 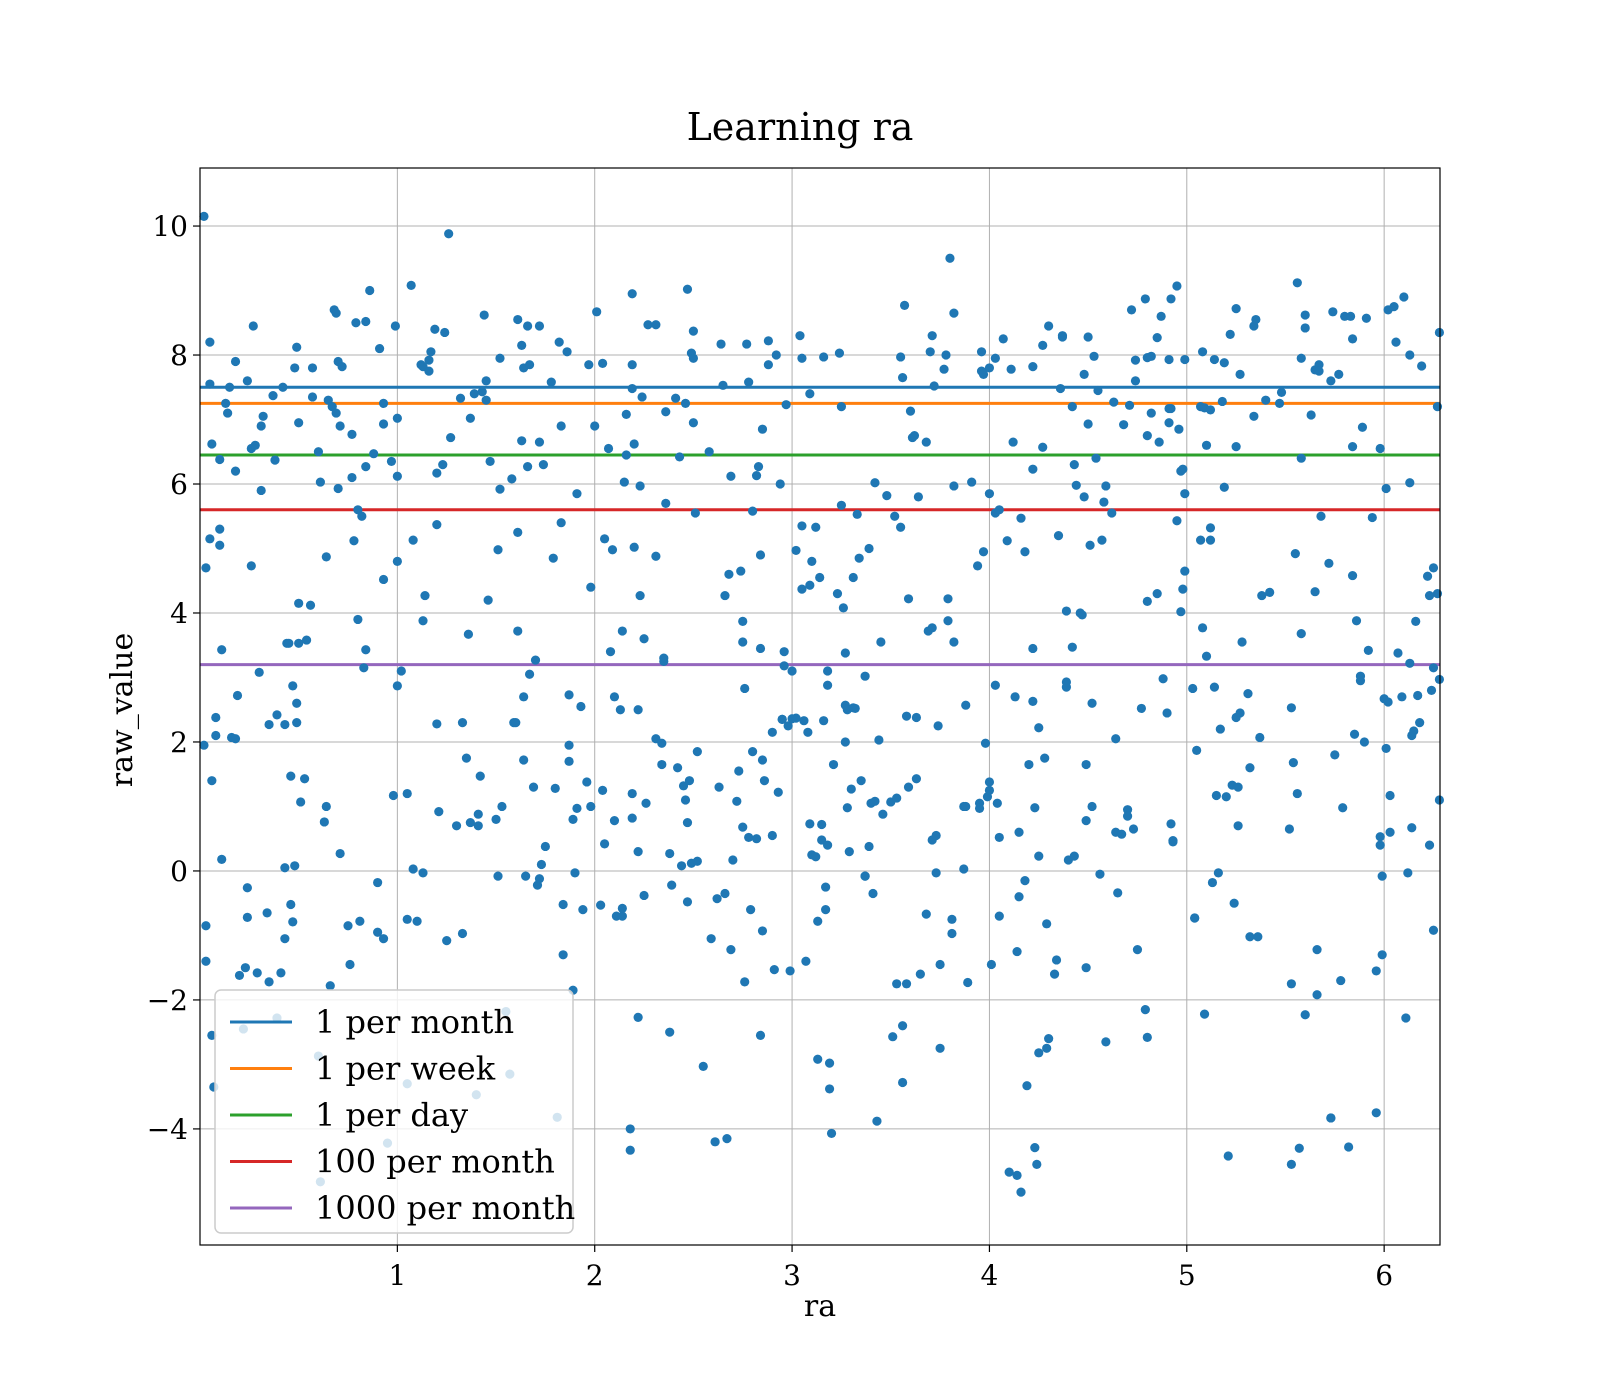 What do you see at coordinates (800, 127) in the screenshot?
I see `chart-title: Learning ra` at bounding box center [800, 127].